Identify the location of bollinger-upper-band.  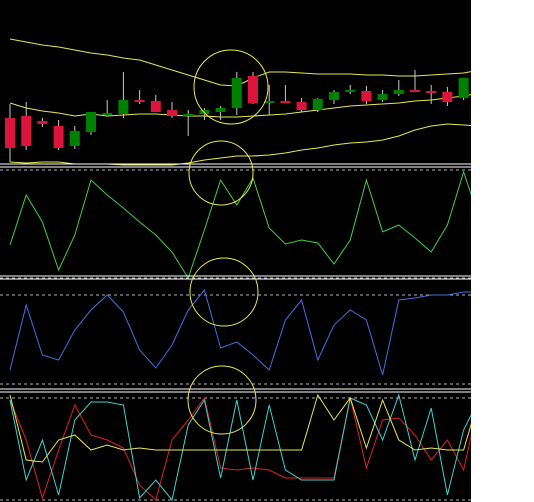
(240, 62).